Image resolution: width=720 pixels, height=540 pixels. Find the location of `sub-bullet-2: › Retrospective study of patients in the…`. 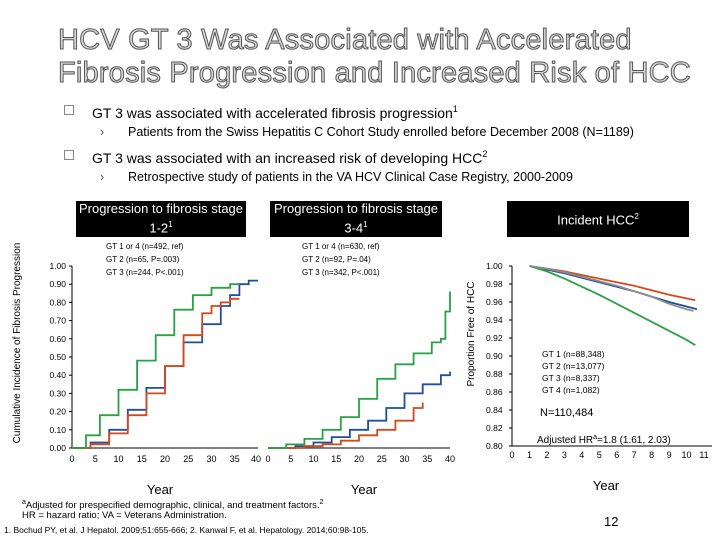

sub-bullet-2: › Retrospective study of patients in the… is located at coordinates (336, 177).